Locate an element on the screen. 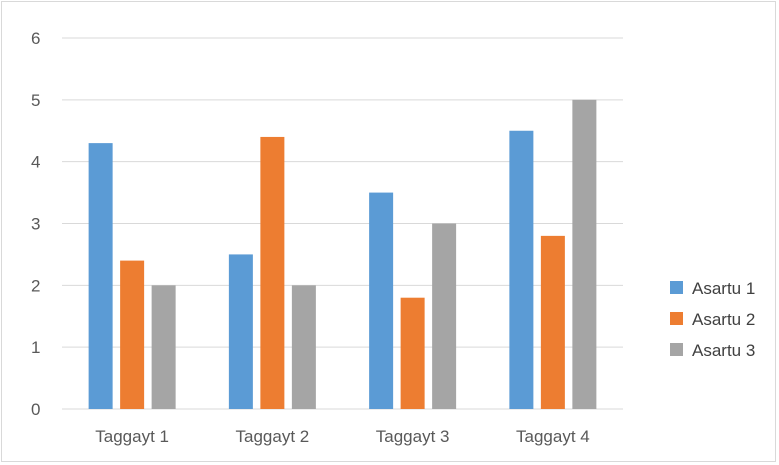 This screenshot has height=465, width=779. y-tick-label: 5 is located at coordinates (35, 100).